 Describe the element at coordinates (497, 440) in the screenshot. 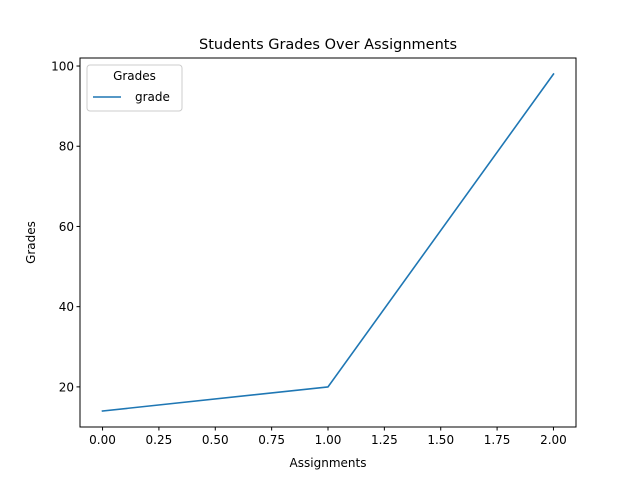

I see `x-tick-label: 1.75` at that location.